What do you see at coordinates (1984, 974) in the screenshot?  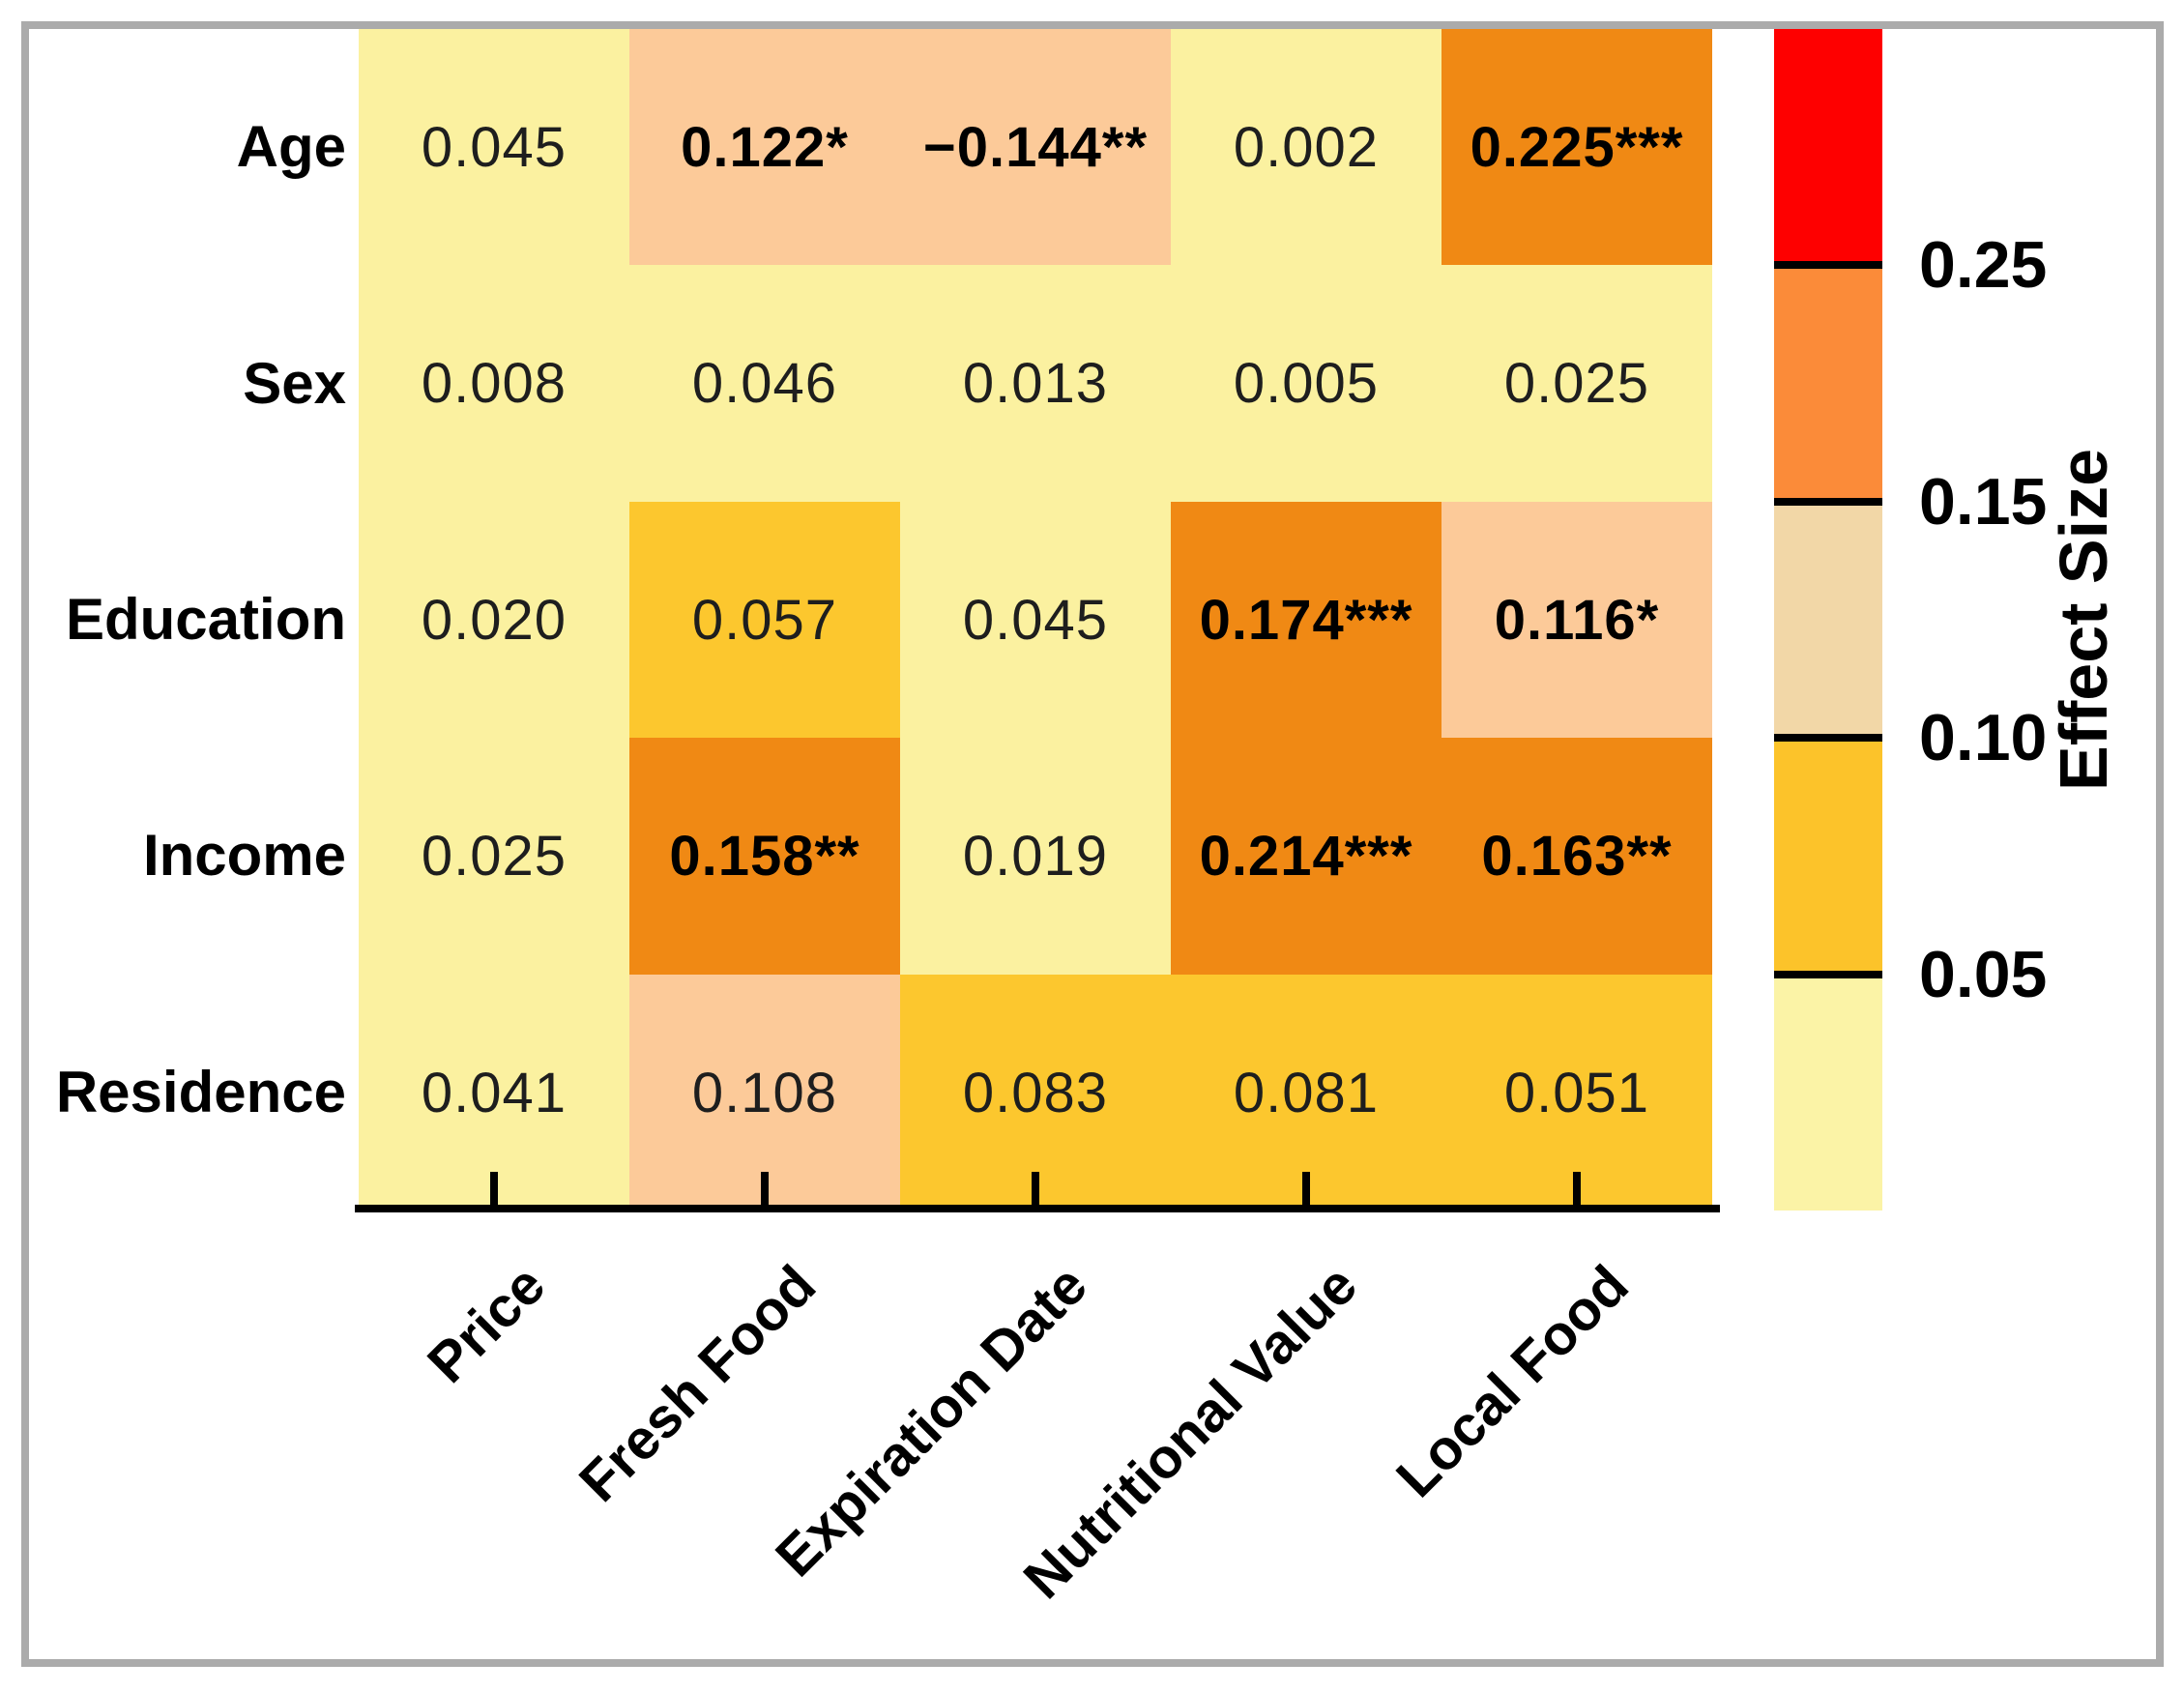 I see `colorbar-tick-label-0.05: 0.05` at bounding box center [1984, 974].